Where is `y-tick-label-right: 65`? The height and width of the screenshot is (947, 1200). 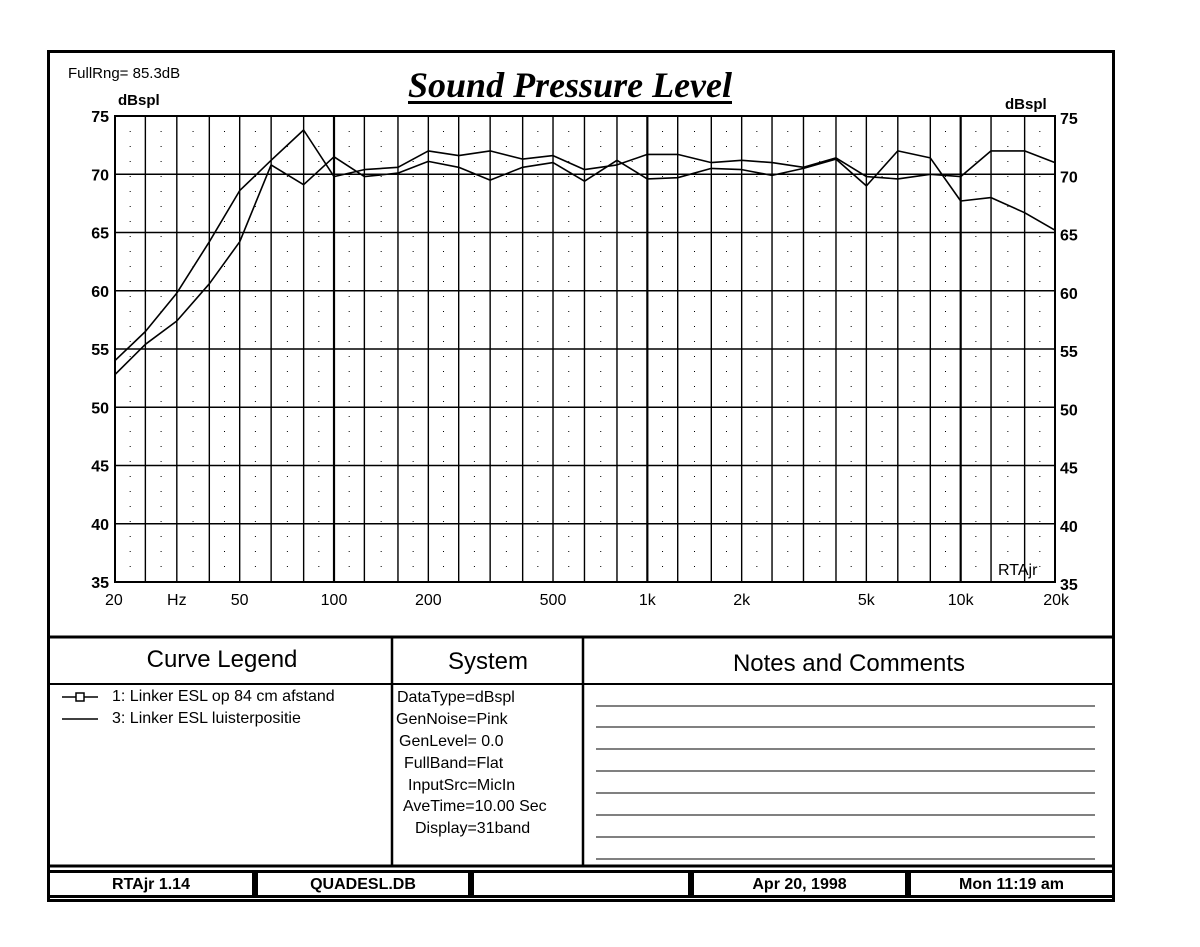
y-tick-label-right: 65 is located at coordinates (1069, 236).